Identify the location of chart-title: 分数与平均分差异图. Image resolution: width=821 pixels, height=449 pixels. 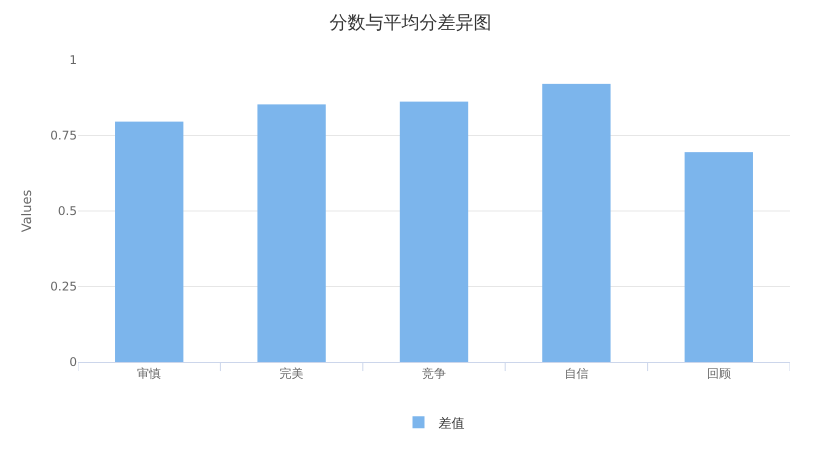
(411, 23).